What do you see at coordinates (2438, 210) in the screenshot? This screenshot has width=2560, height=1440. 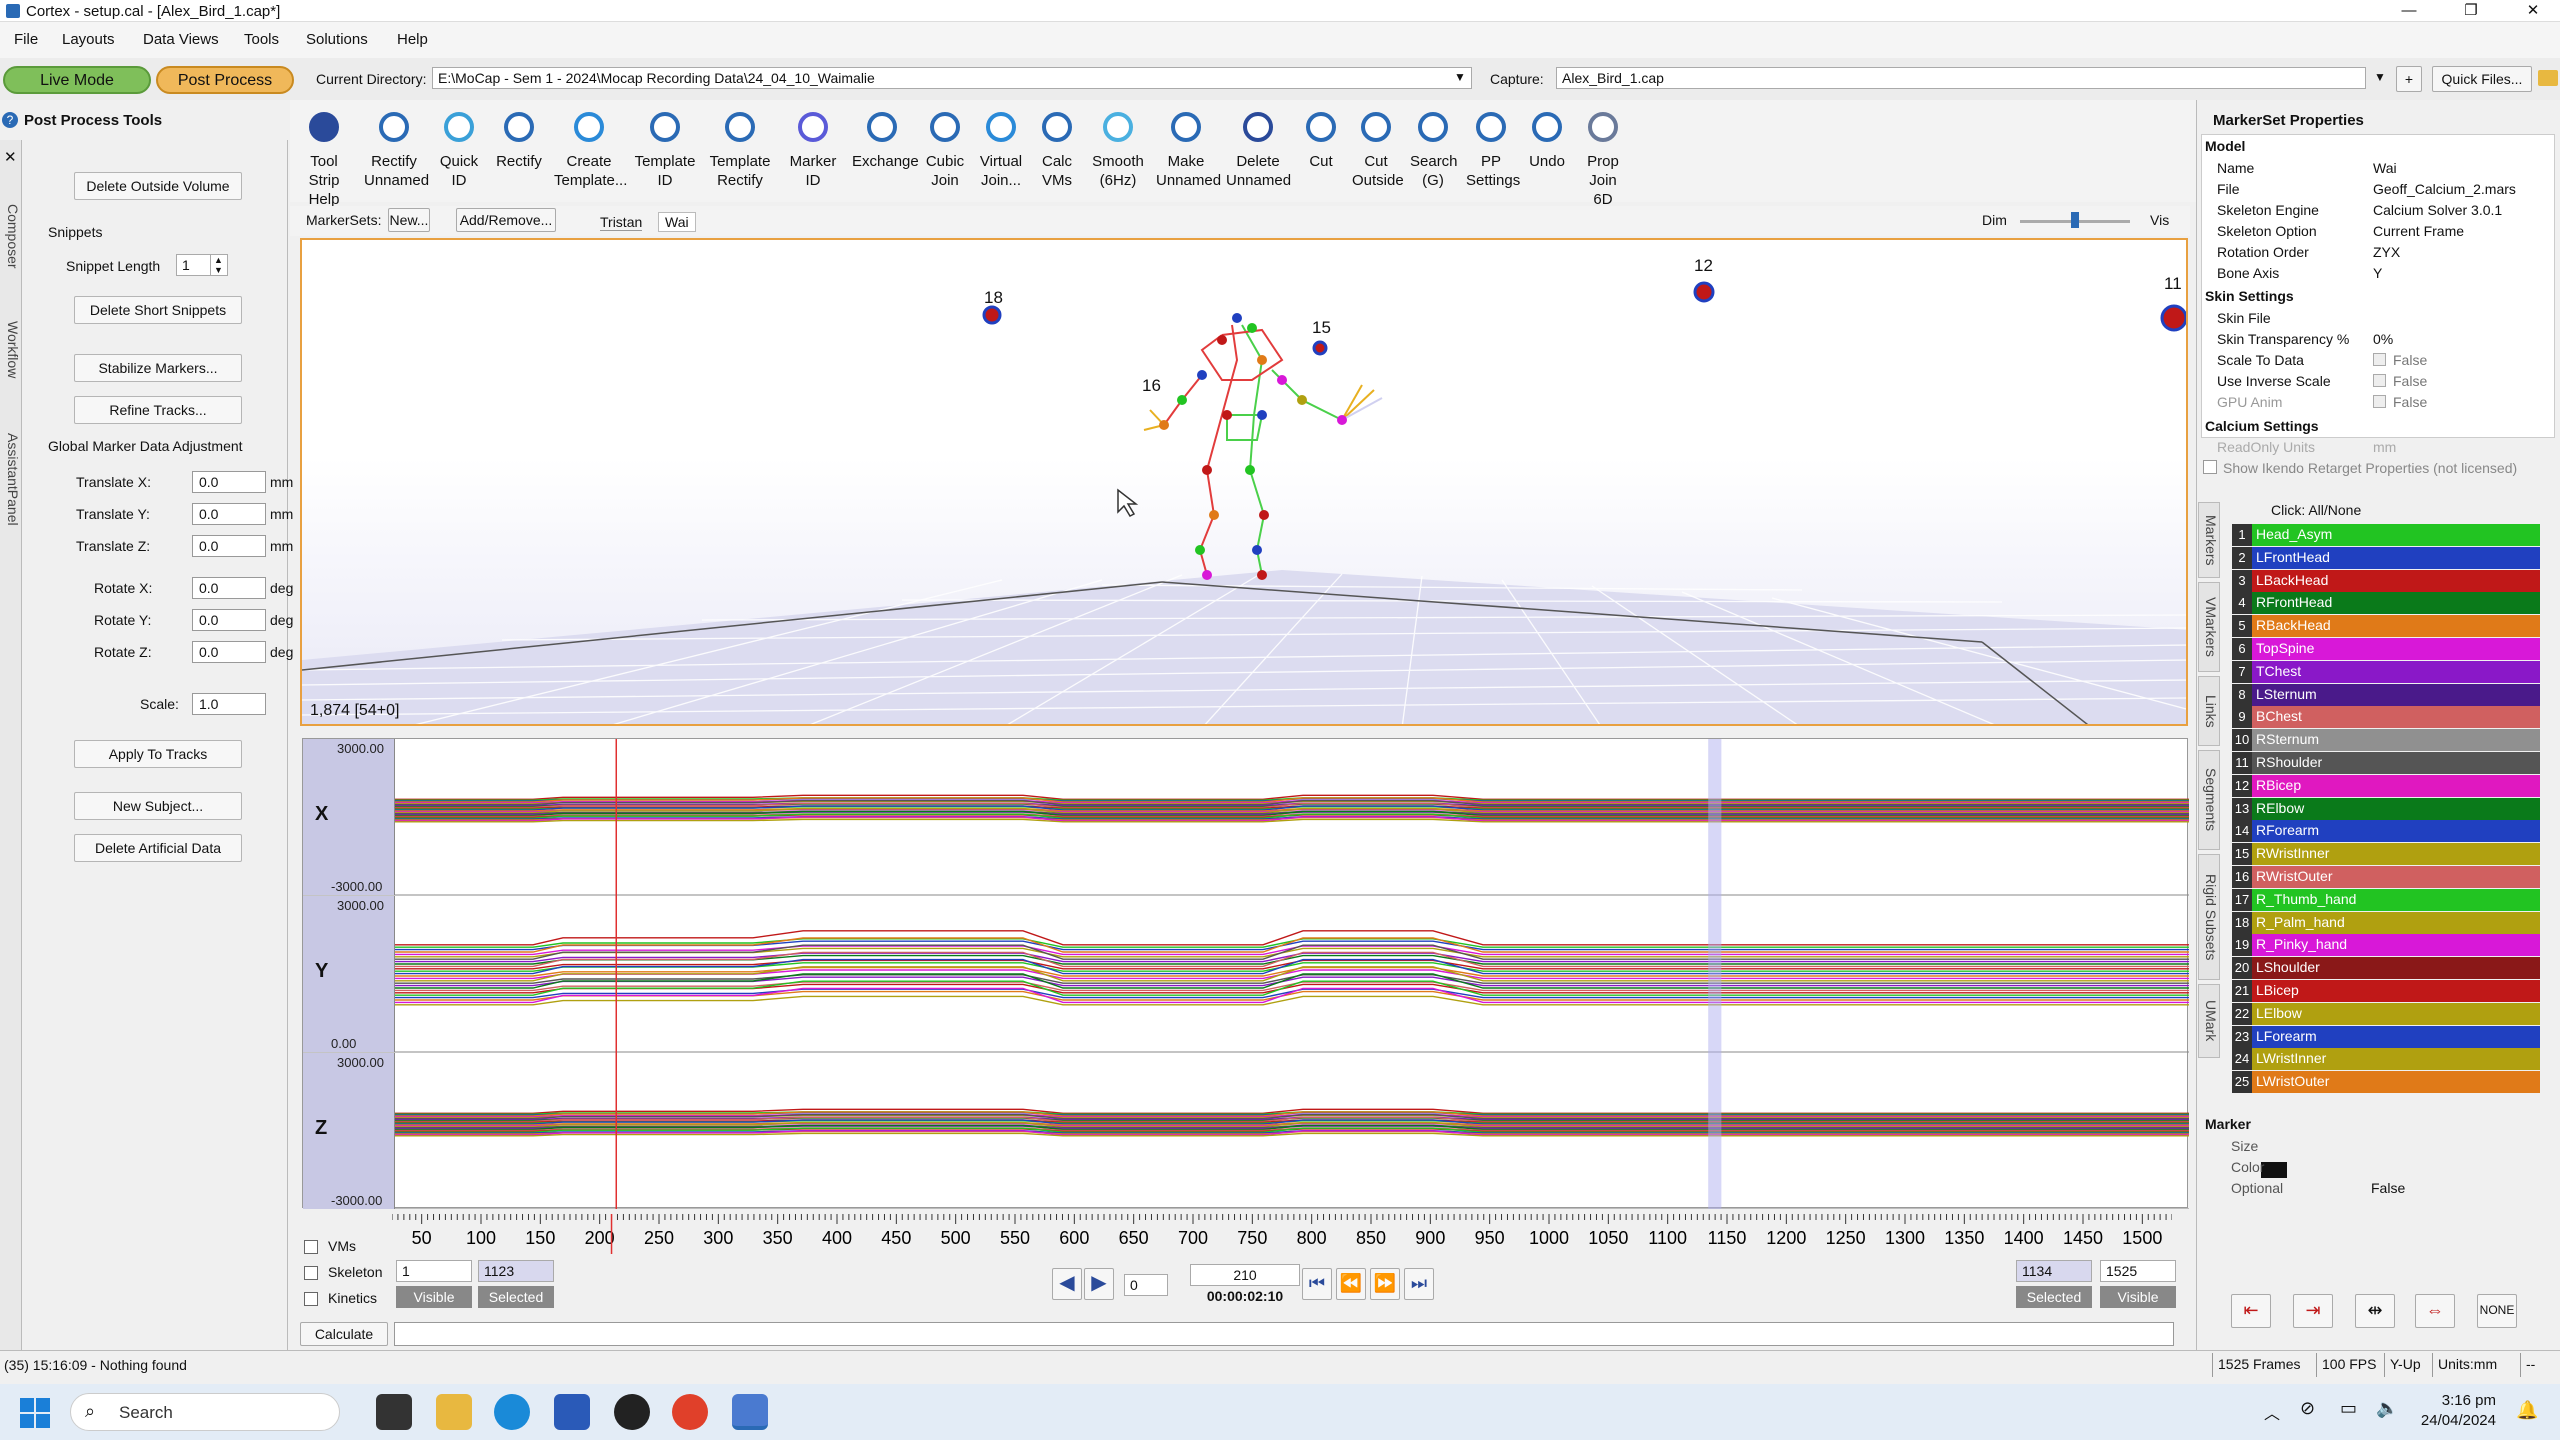 I see `property-value: Calcium Solver 3.0.1` at bounding box center [2438, 210].